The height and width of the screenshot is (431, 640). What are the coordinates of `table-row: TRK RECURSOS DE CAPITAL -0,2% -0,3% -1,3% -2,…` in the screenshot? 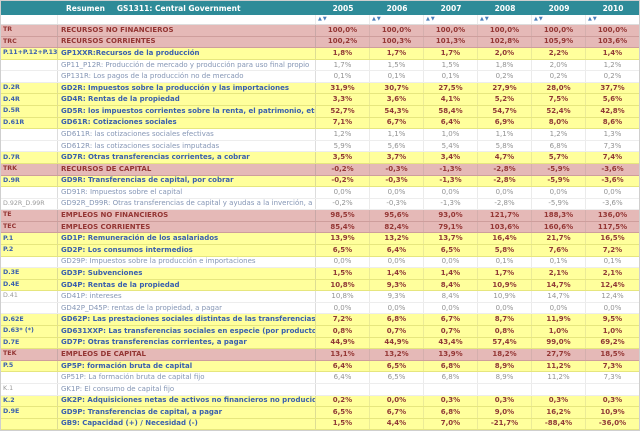 It's located at (320, 169).